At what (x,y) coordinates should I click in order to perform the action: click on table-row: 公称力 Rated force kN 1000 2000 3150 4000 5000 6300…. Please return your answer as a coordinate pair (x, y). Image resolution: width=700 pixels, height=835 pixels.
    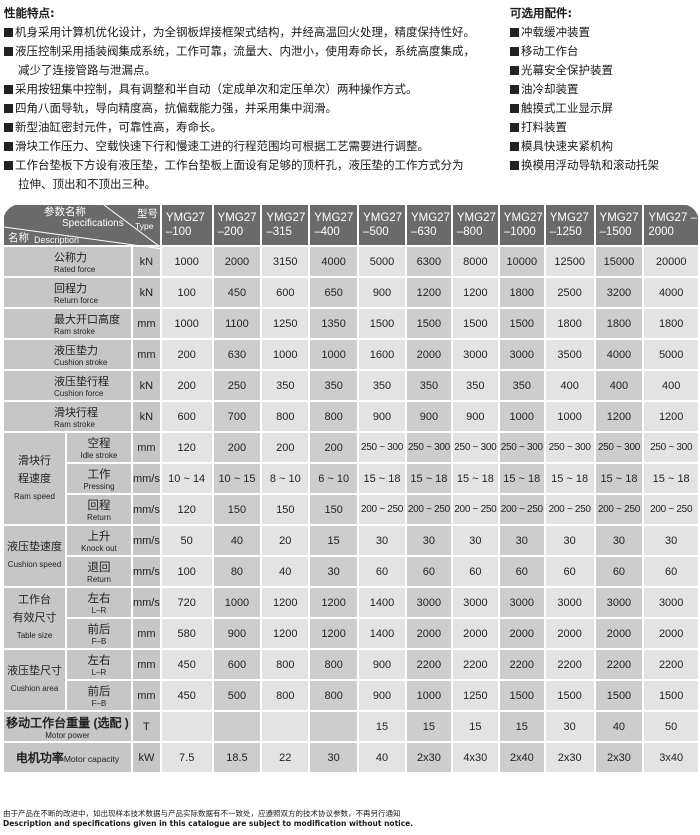
    Looking at the image, I should click on (351, 261).